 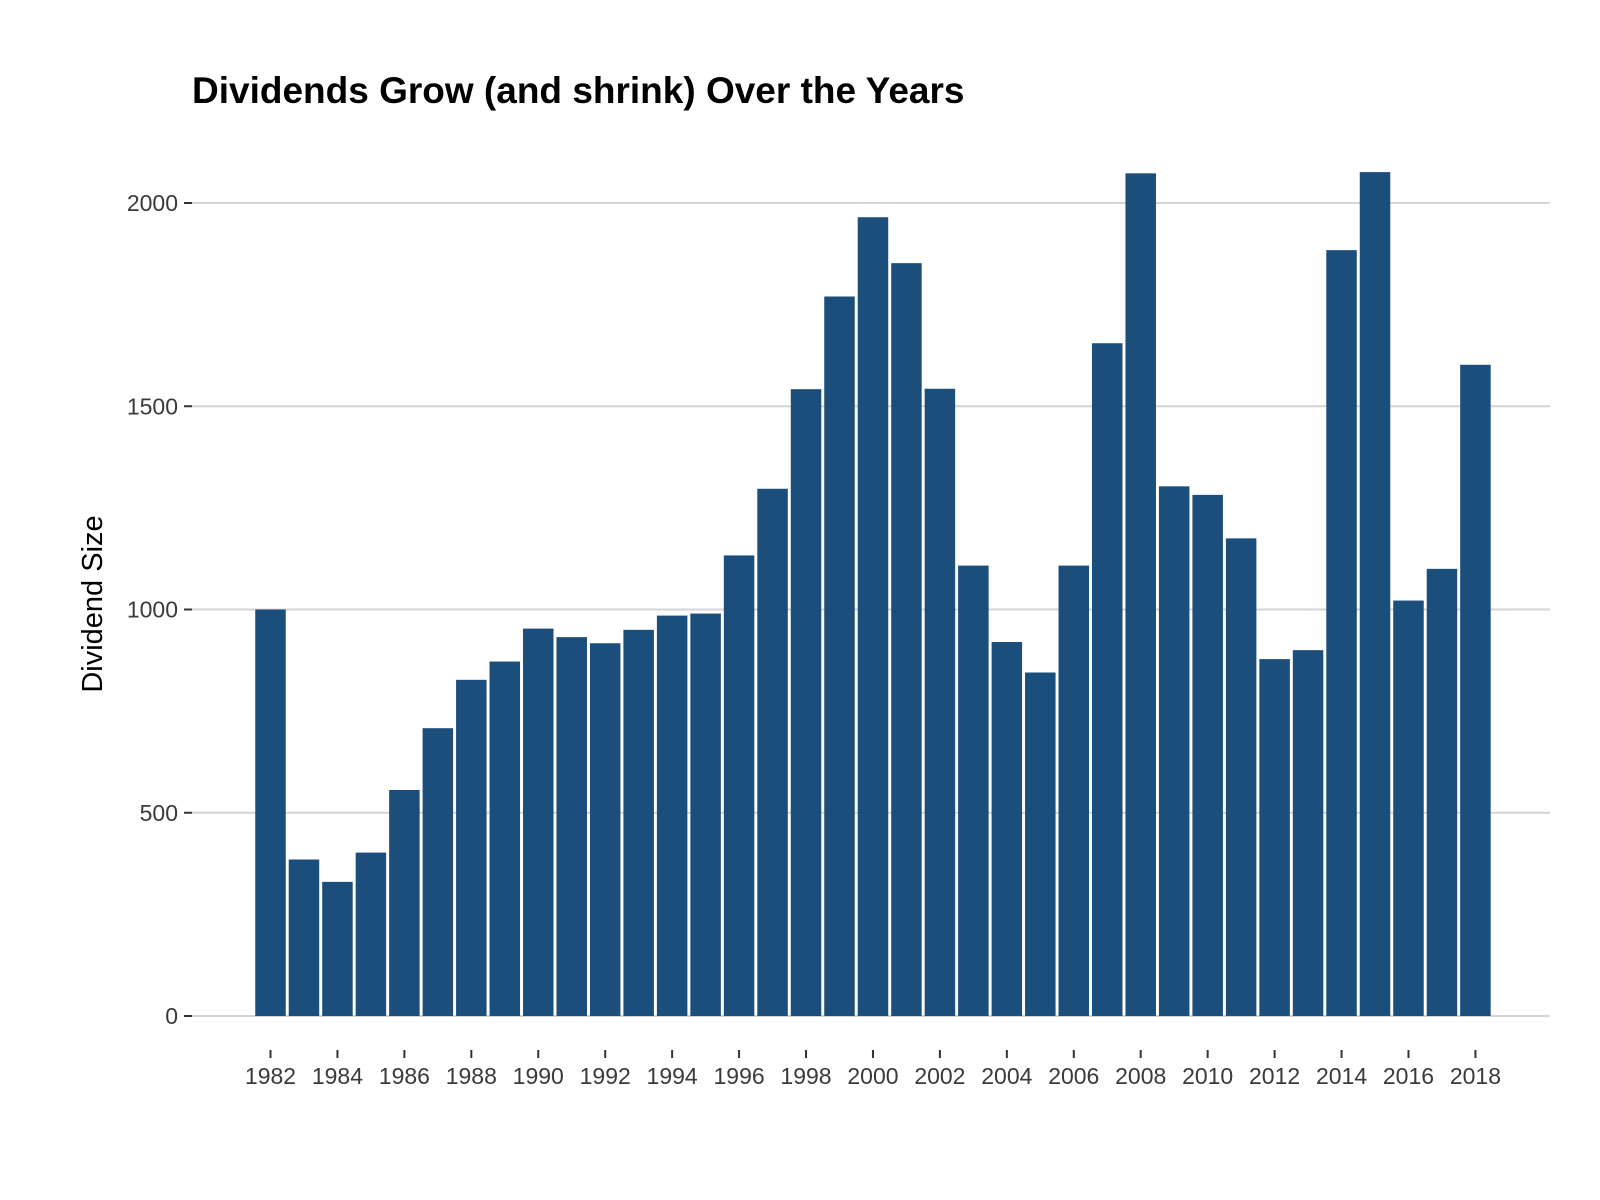 What do you see at coordinates (152, 610) in the screenshot?
I see `y-tick-label: 1000` at bounding box center [152, 610].